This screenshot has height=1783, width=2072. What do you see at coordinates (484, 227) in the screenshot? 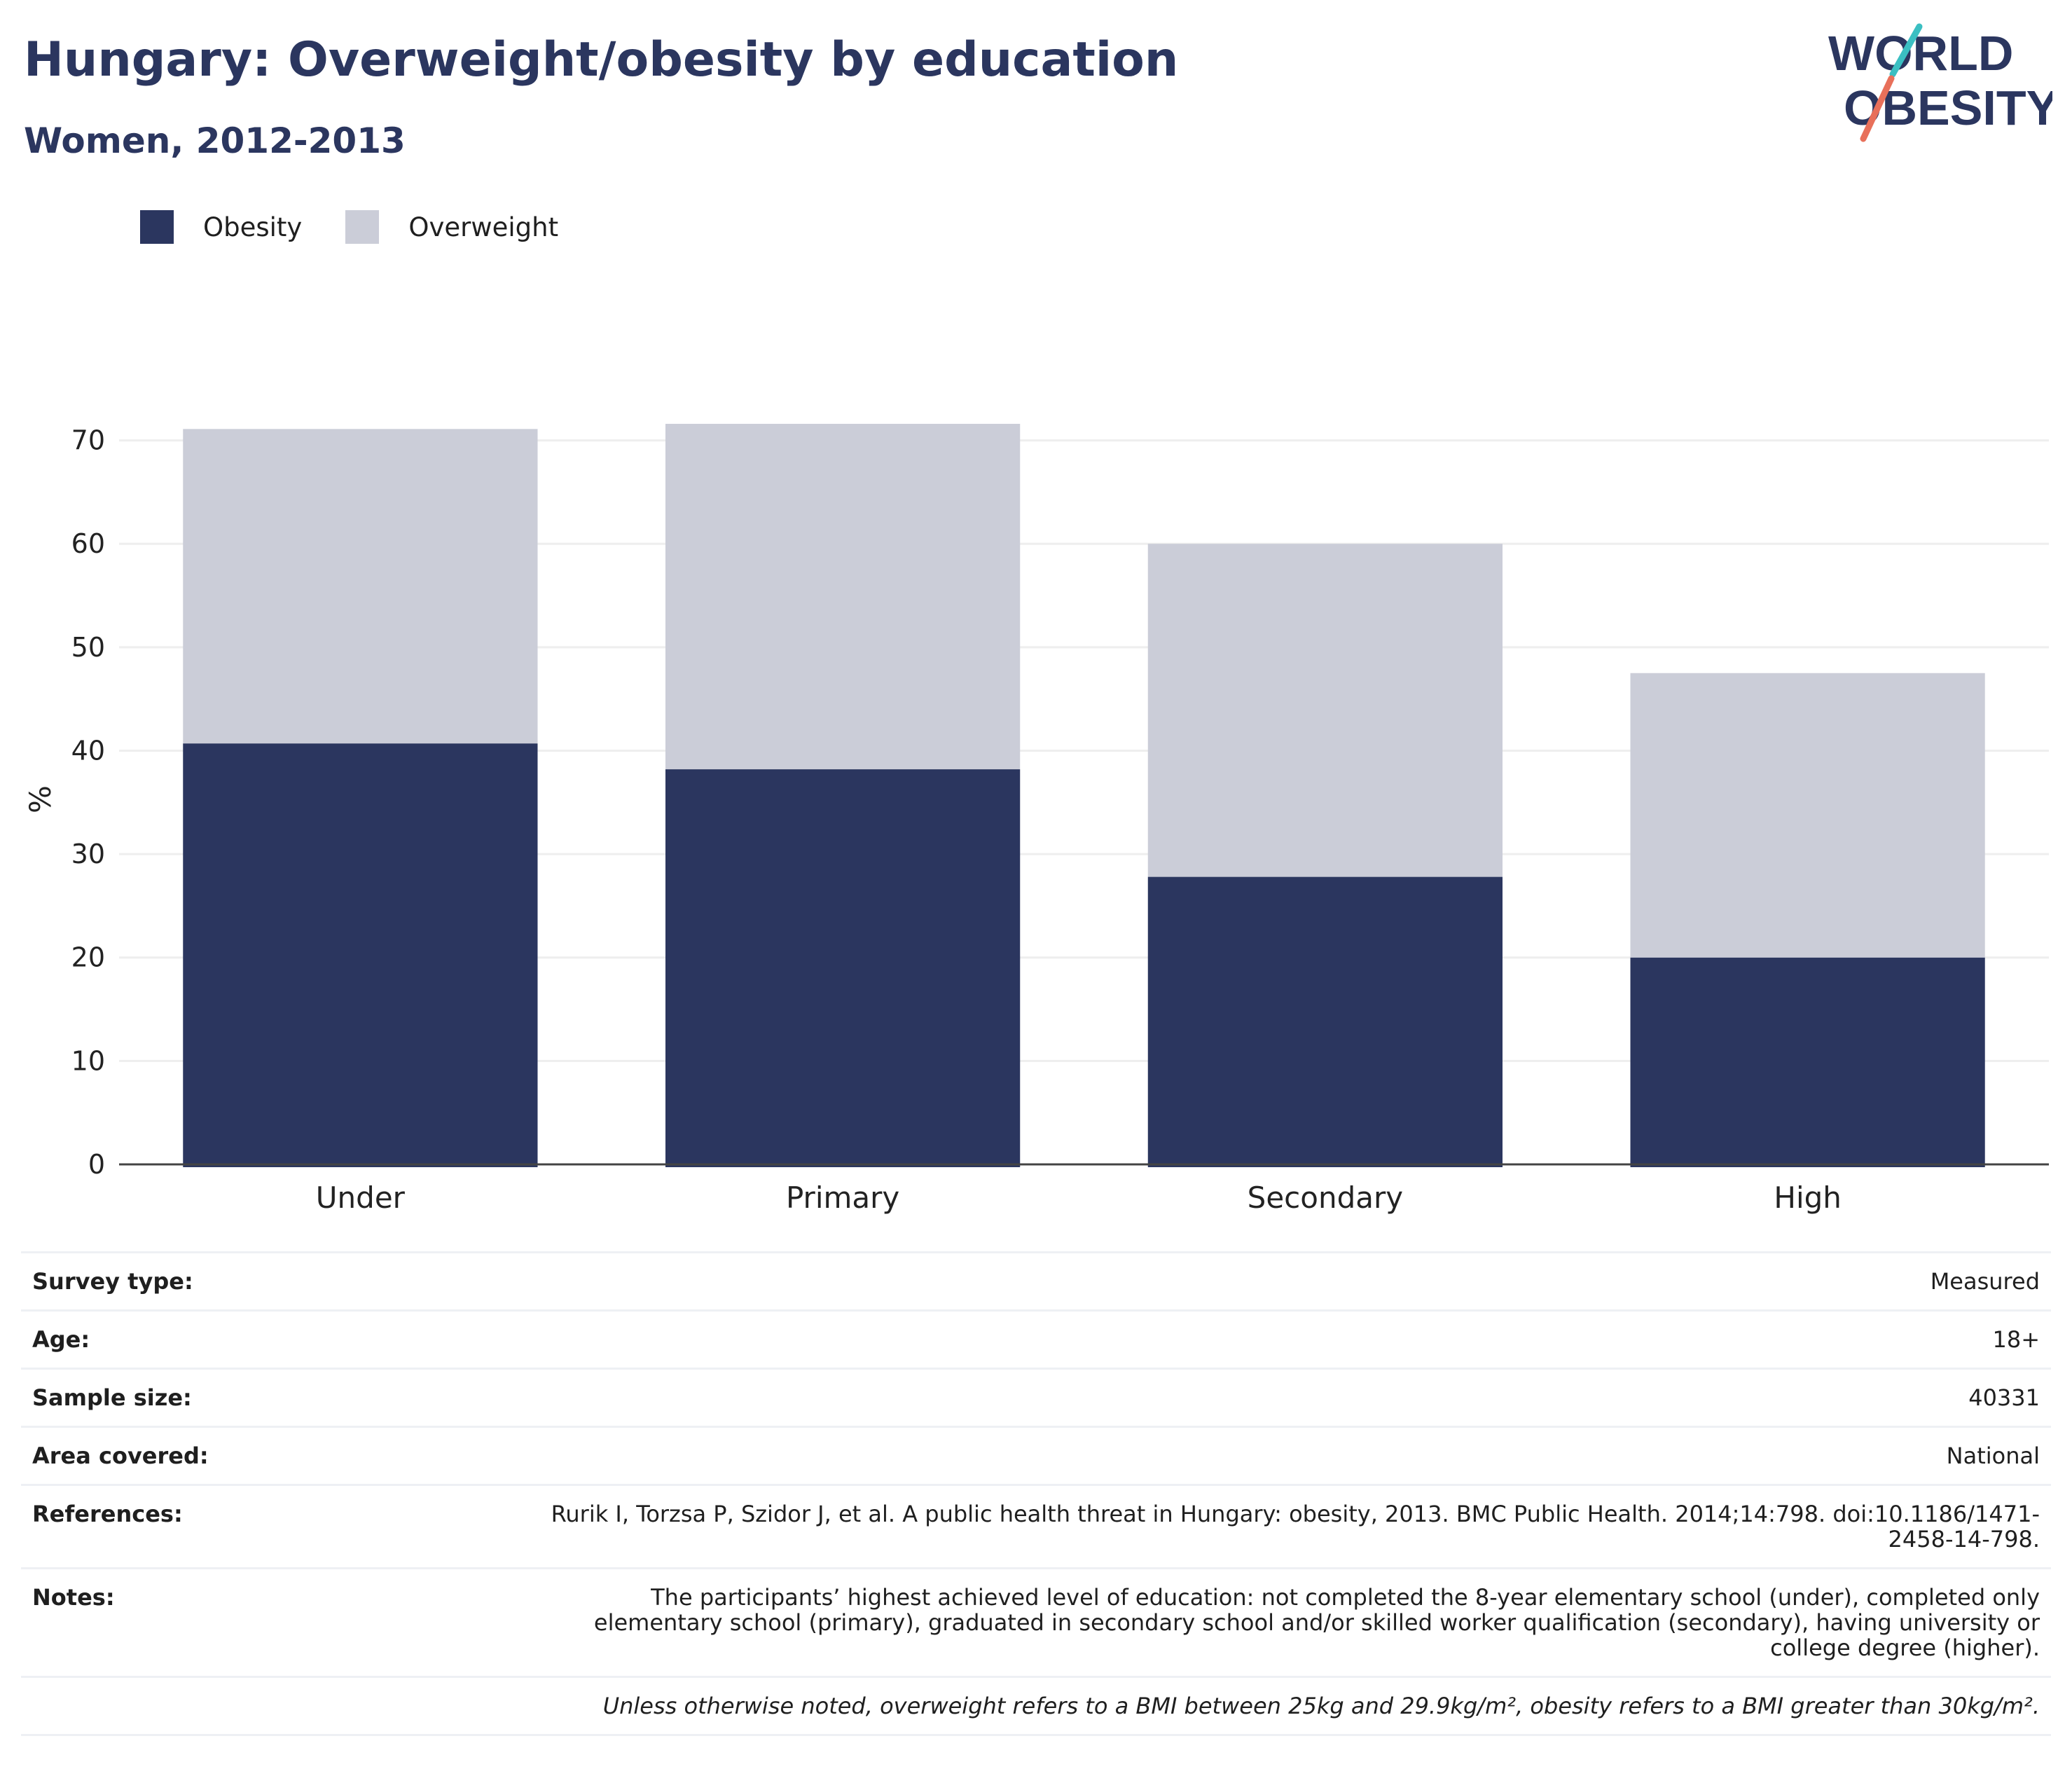
I see `legend-label-overweight: Overweight` at bounding box center [484, 227].